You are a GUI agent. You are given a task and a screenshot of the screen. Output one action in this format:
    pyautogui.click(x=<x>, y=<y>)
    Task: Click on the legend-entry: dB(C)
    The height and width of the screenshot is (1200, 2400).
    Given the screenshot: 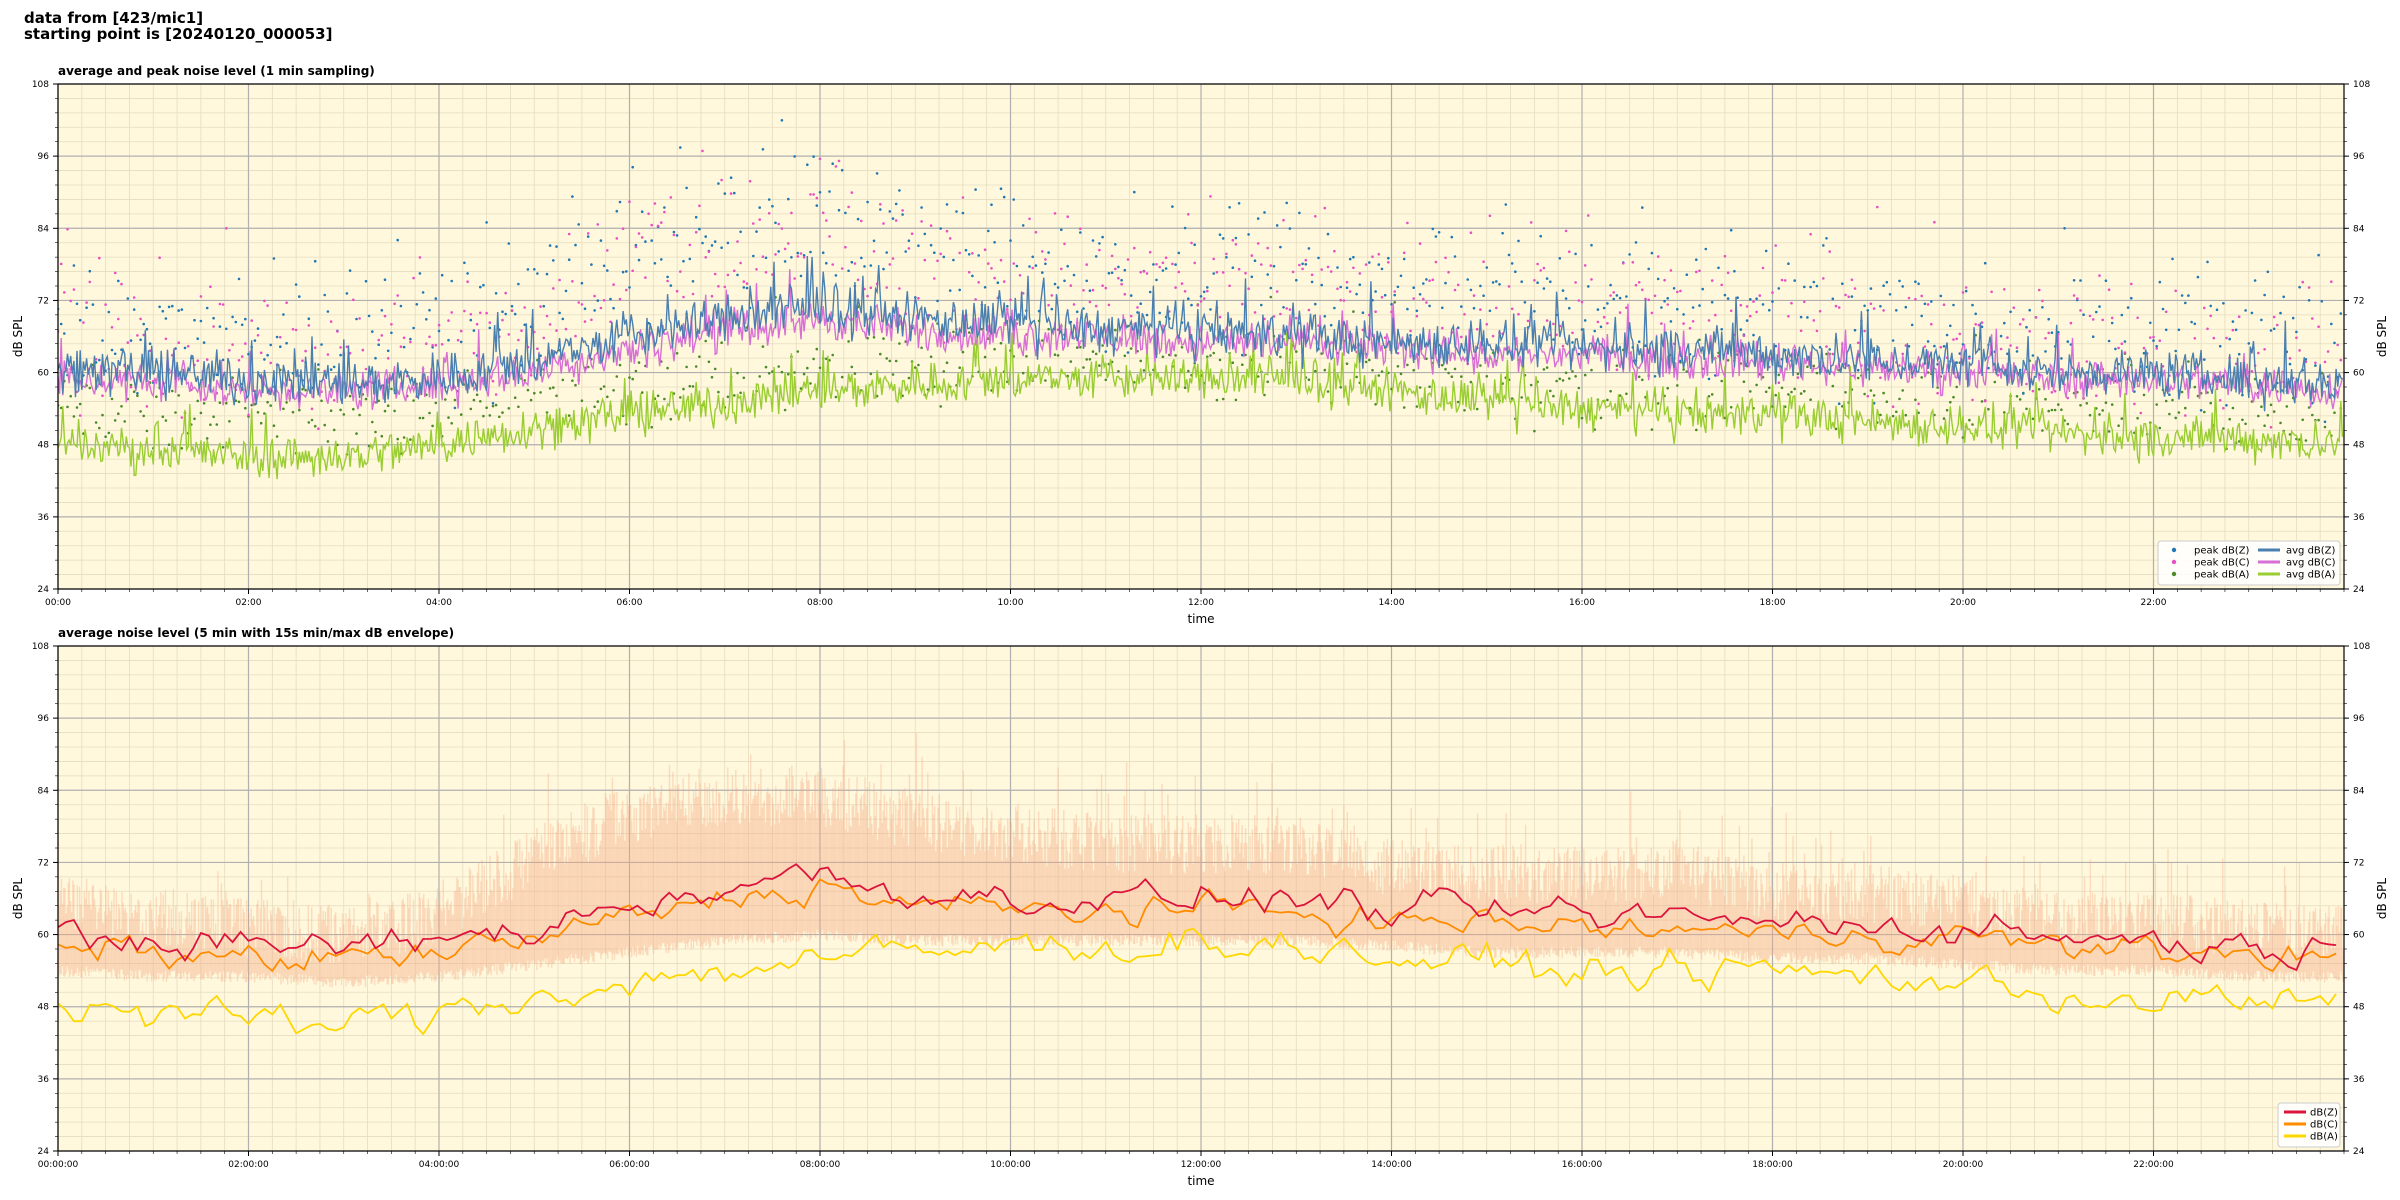 What is the action you would take?
    pyautogui.click(x=2324, y=1125)
    